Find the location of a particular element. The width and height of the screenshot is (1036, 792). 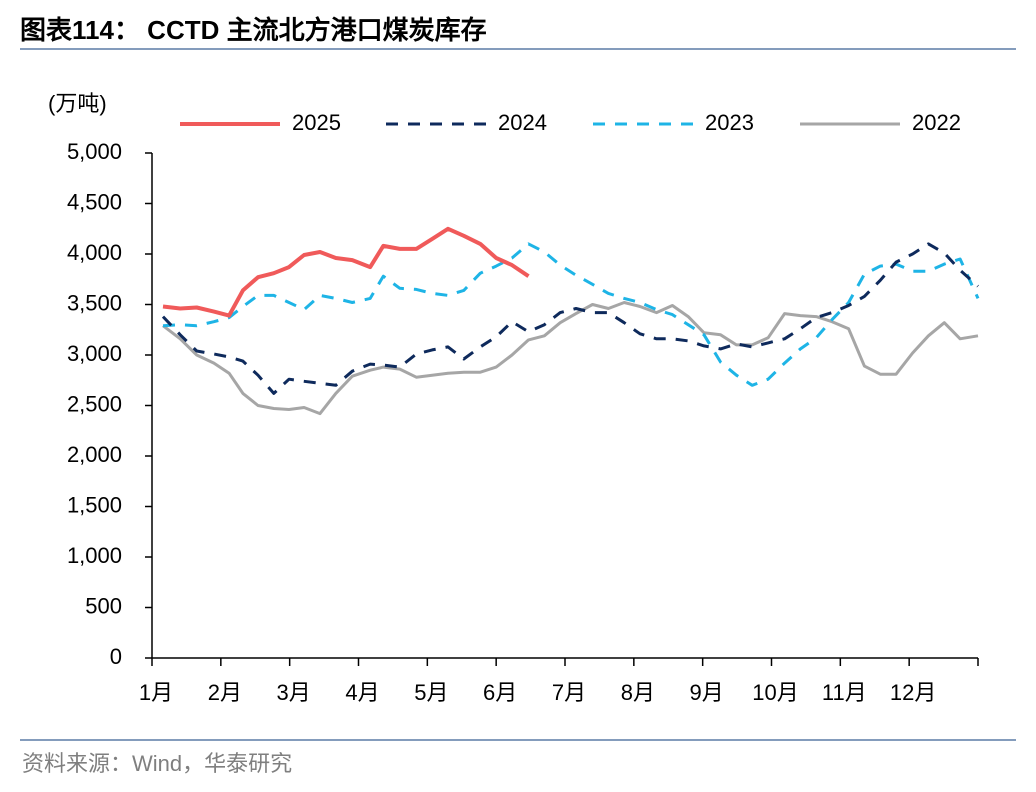

y-axis-unit: (万吨) is located at coordinates (77, 103).